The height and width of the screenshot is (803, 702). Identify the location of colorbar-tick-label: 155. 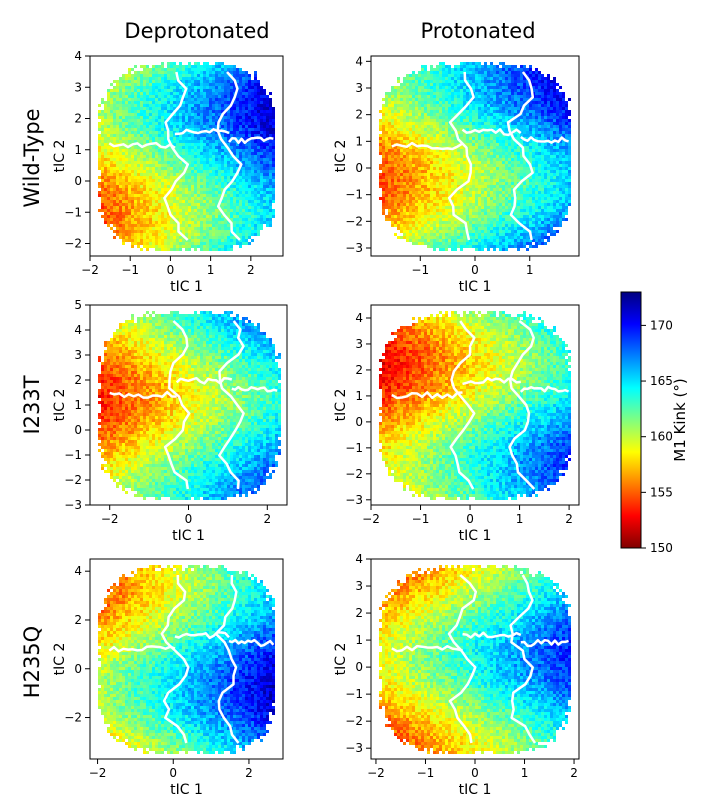
(661, 492).